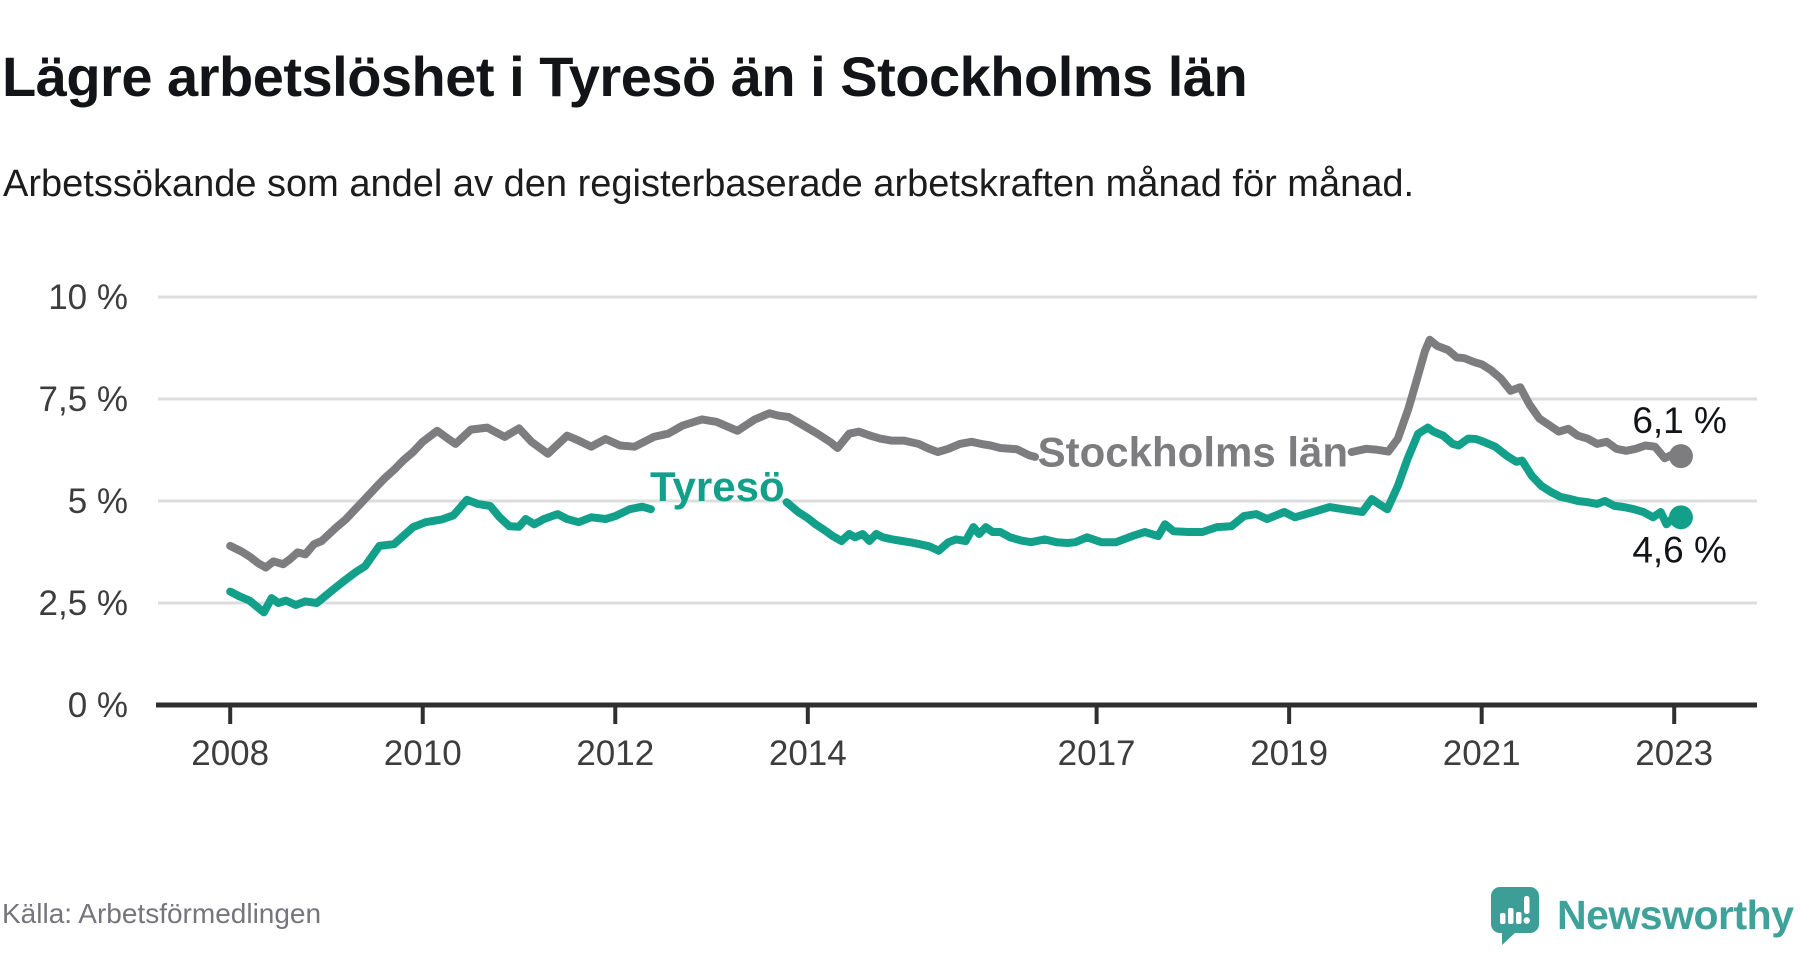  What do you see at coordinates (717, 486) in the screenshot?
I see `series-label-tyreso: Tyresö` at bounding box center [717, 486].